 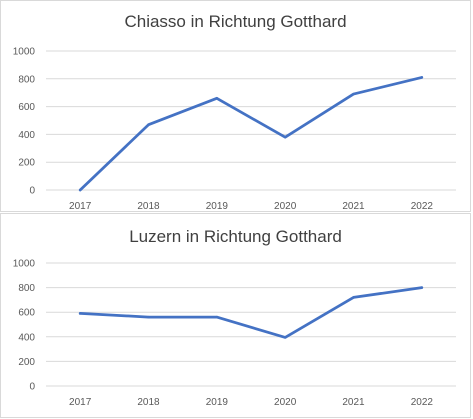 What do you see at coordinates (235, 236) in the screenshot?
I see `chart-title: Luzern in Richtung Gotthard` at bounding box center [235, 236].